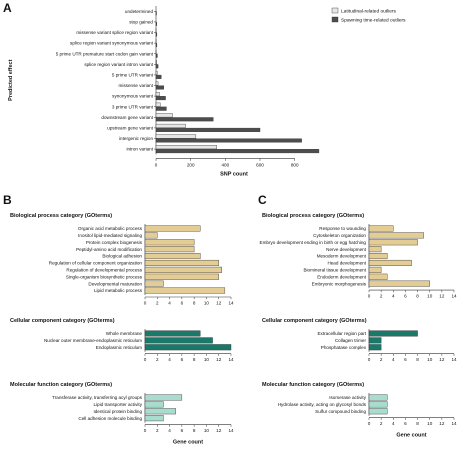 The width and height of the screenshot is (474, 457). I want to click on panel-b-x-tick-label: 14, so click(231, 430).